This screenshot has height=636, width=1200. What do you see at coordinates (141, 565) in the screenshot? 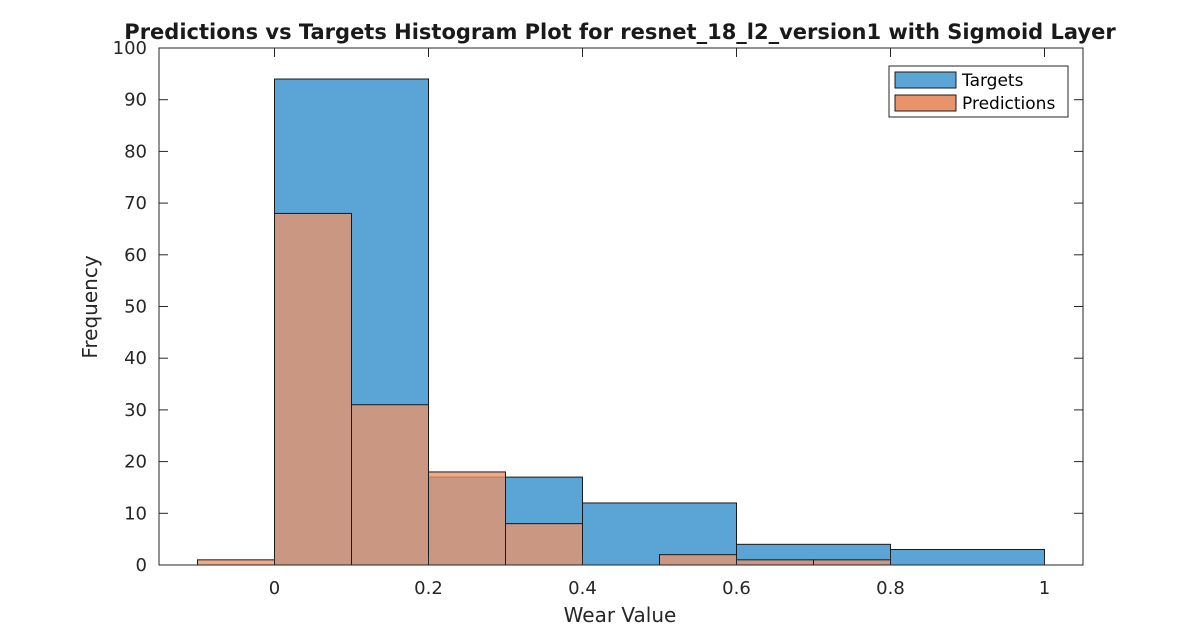
I see `y-tick-label: 0` at bounding box center [141, 565].